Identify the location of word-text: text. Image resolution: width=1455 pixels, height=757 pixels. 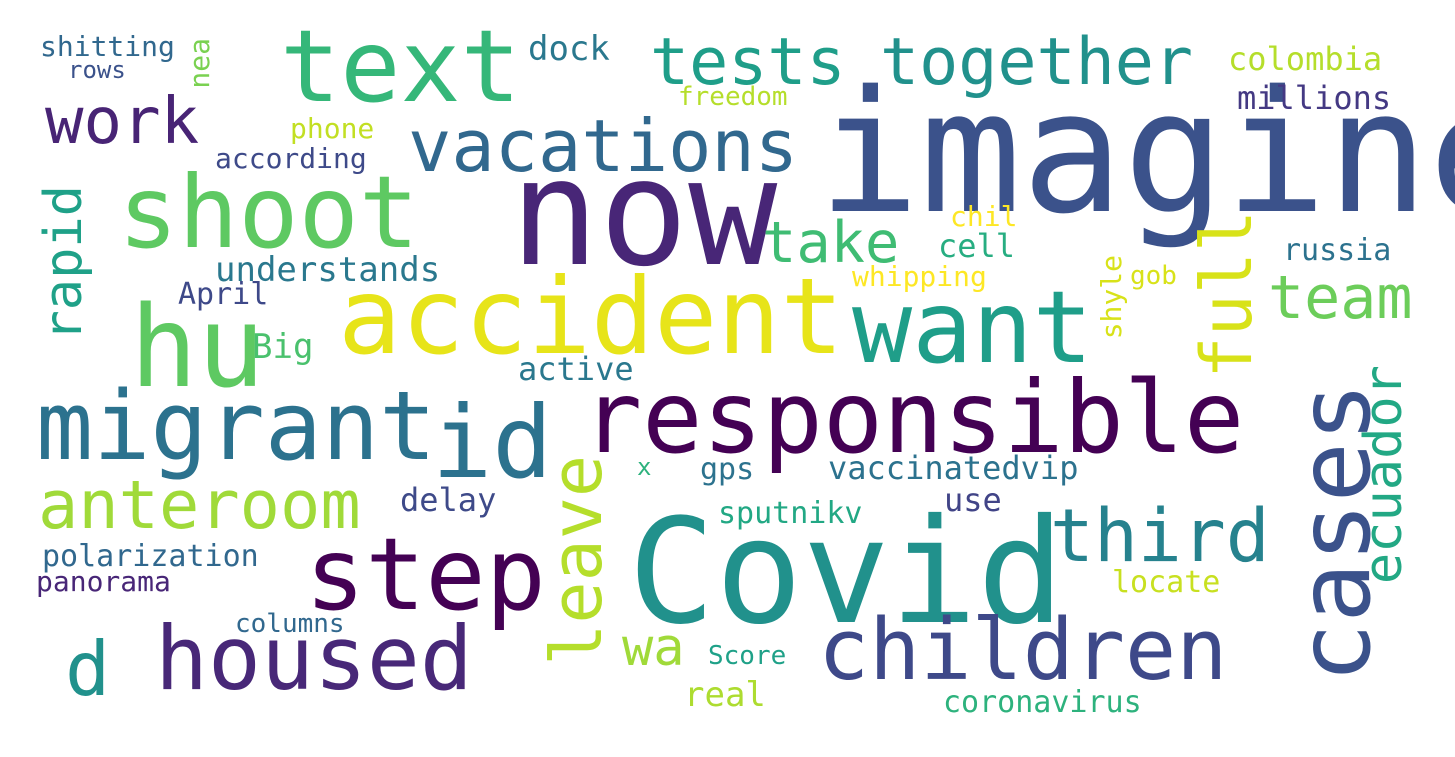
(400, 66).